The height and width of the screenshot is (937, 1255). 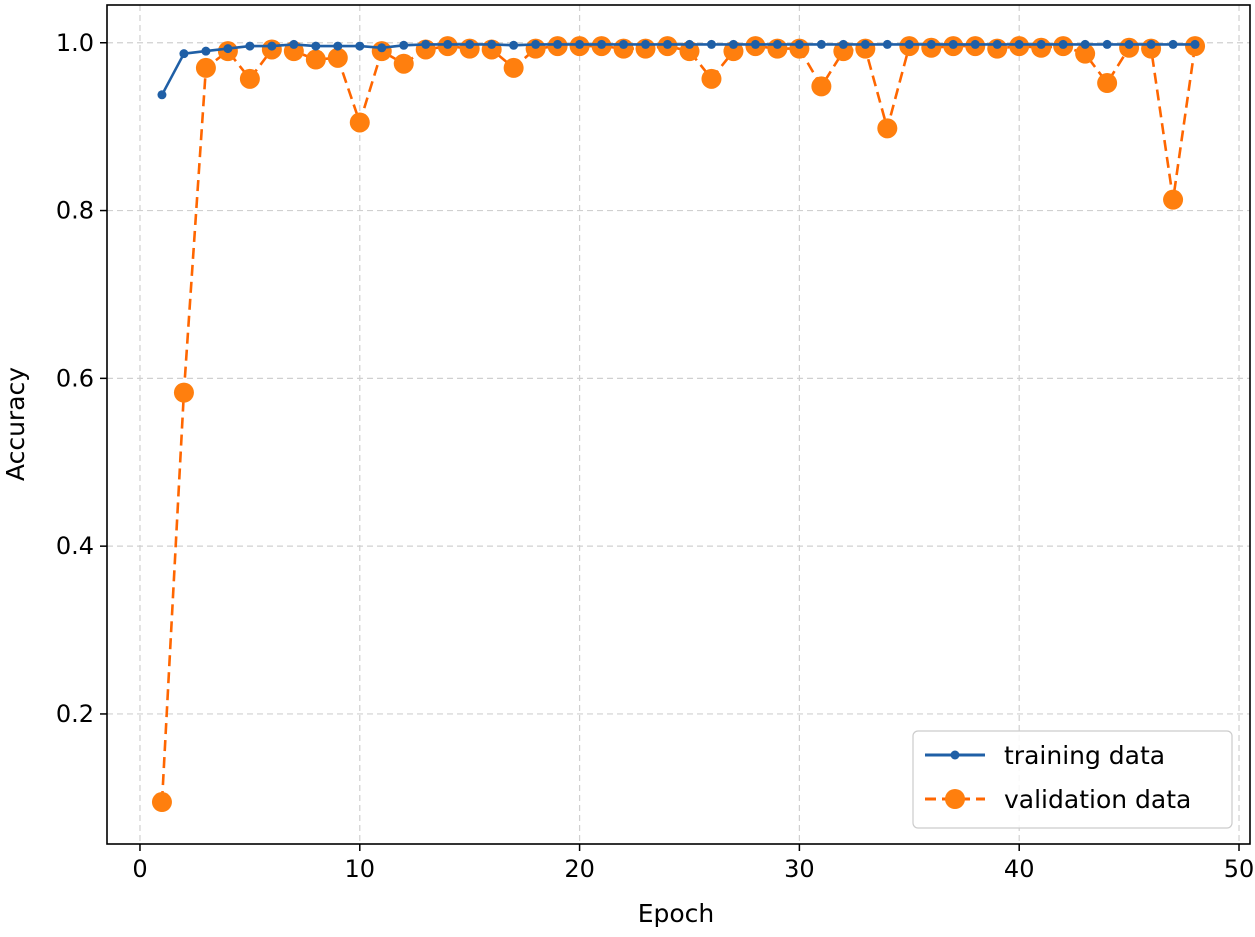 What do you see at coordinates (75, 378) in the screenshot?
I see `y-tick-label: 0.6` at bounding box center [75, 378].